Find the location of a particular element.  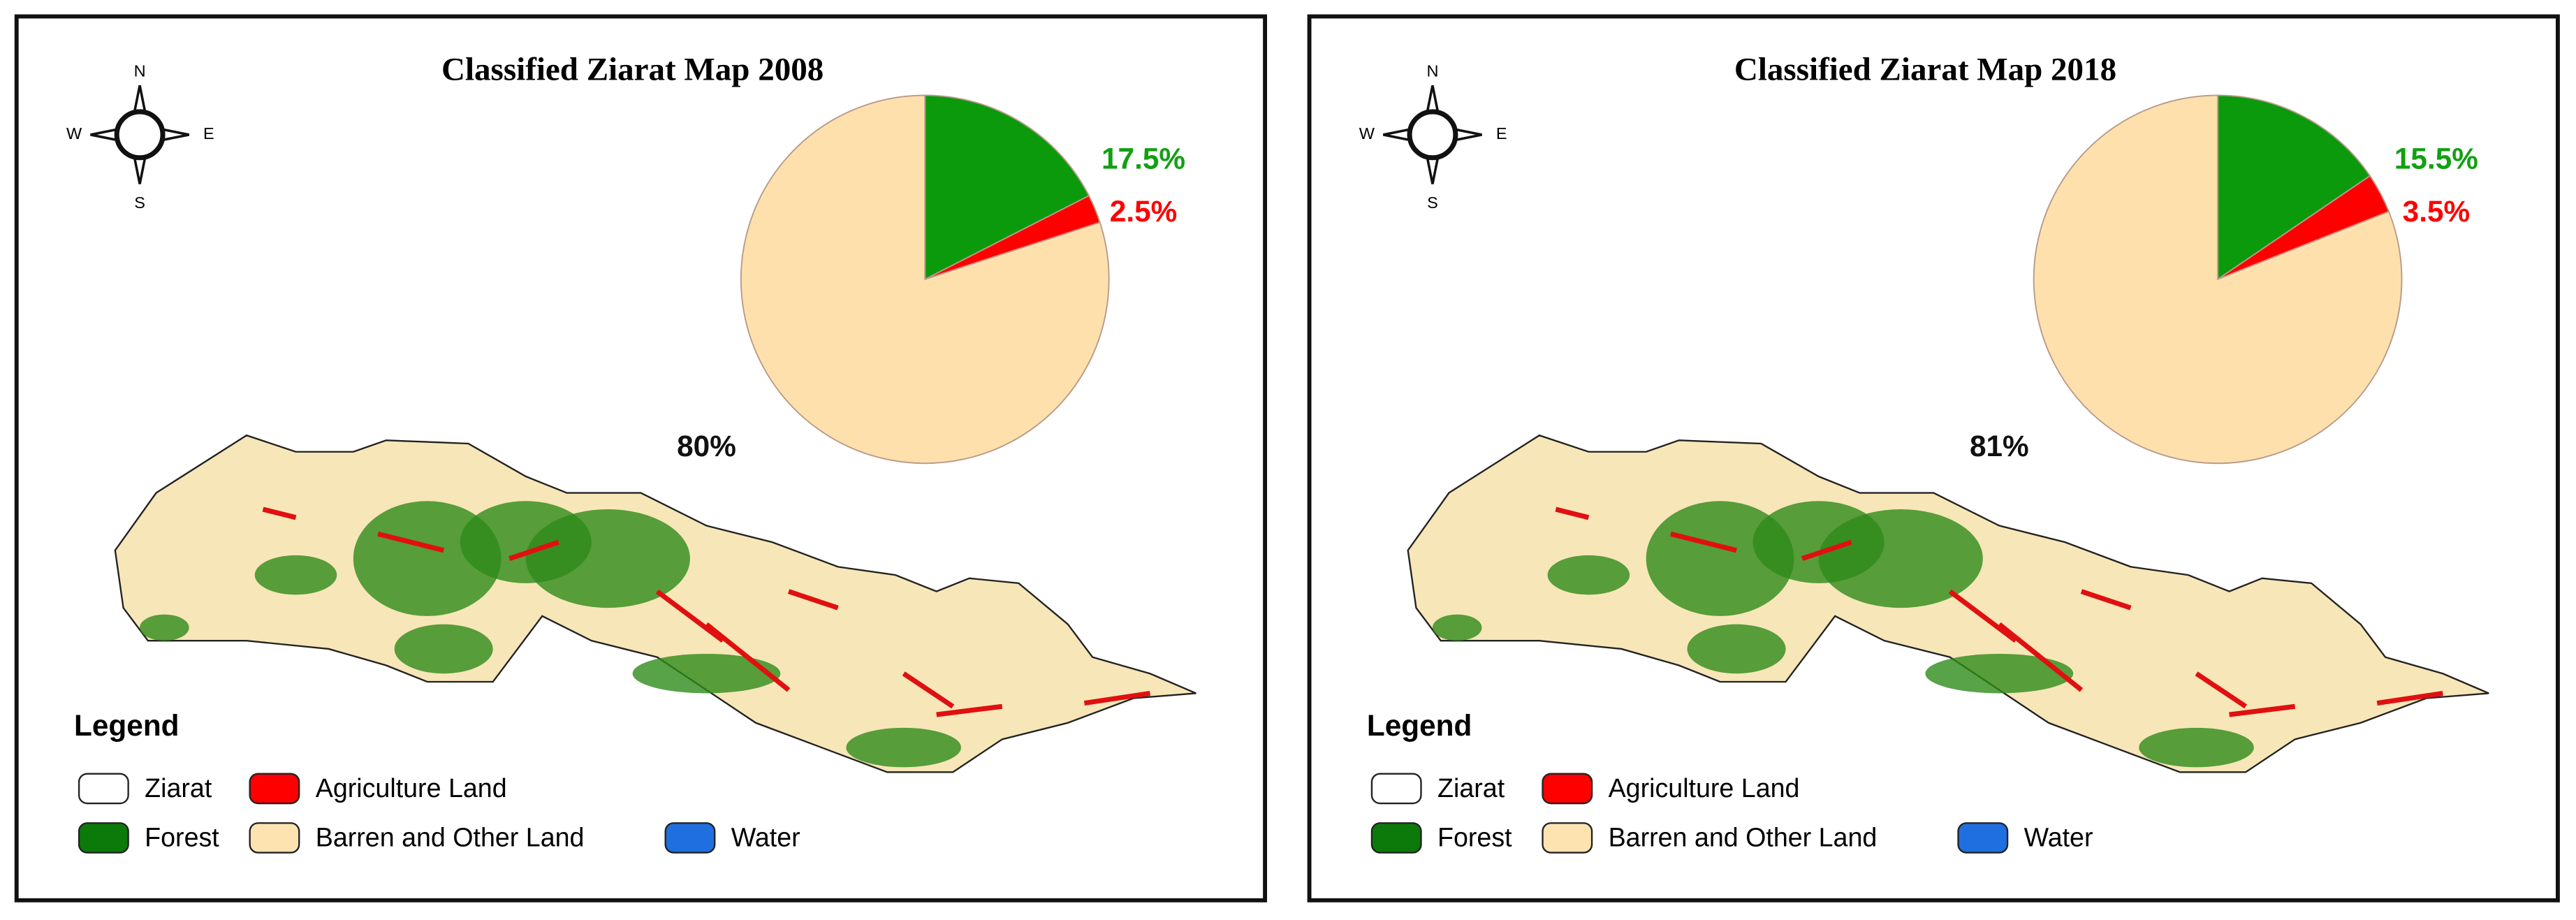

pie-label: 17.5% is located at coordinates (1143, 159).